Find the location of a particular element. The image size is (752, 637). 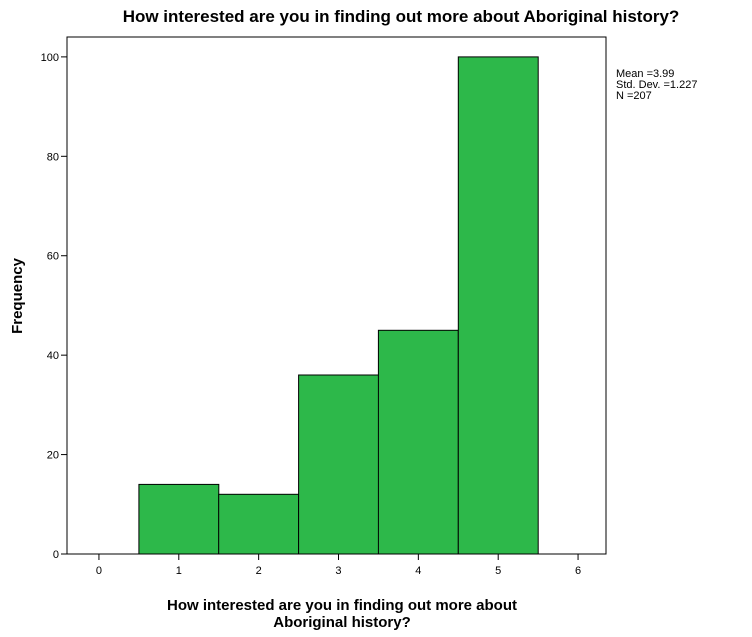

x-tick-label: 5 is located at coordinates (498, 571).